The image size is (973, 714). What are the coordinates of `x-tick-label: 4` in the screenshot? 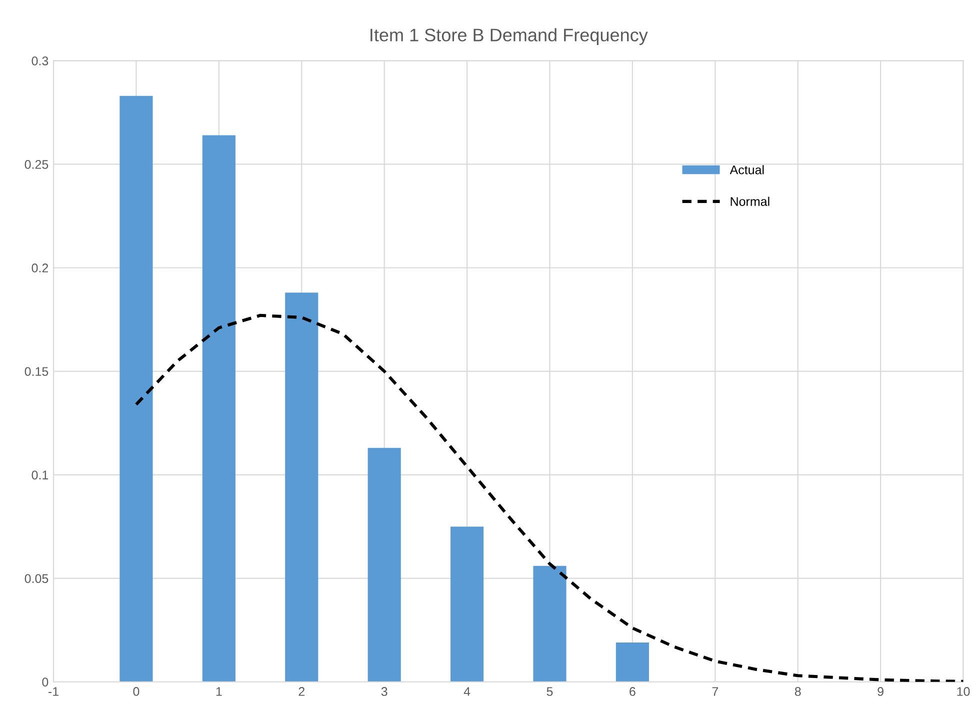 It's located at (467, 691).